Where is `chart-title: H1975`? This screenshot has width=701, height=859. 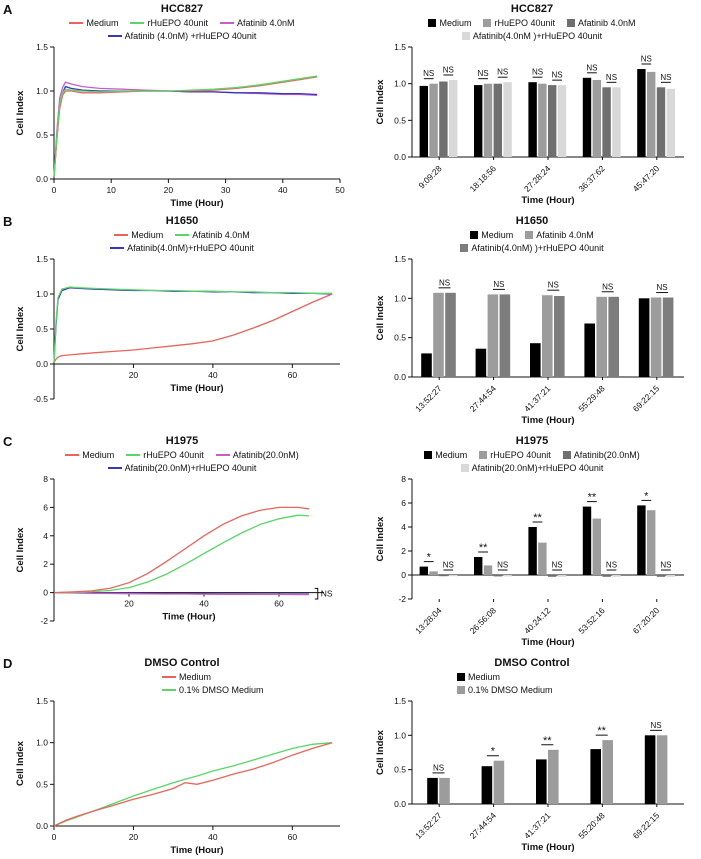
chart-title: H1975 is located at coordinates (532, 441).